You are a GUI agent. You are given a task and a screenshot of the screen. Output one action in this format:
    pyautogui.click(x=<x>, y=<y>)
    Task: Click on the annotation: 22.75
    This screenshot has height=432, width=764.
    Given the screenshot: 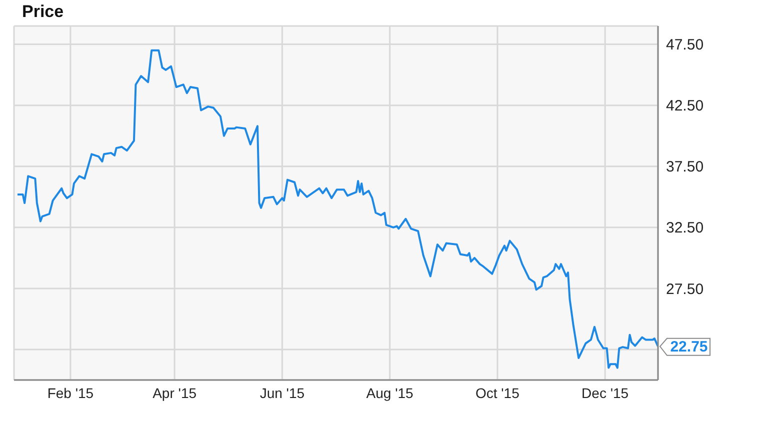 What is the action you would take?
    pyautogui.click(x=689, y=347)
    